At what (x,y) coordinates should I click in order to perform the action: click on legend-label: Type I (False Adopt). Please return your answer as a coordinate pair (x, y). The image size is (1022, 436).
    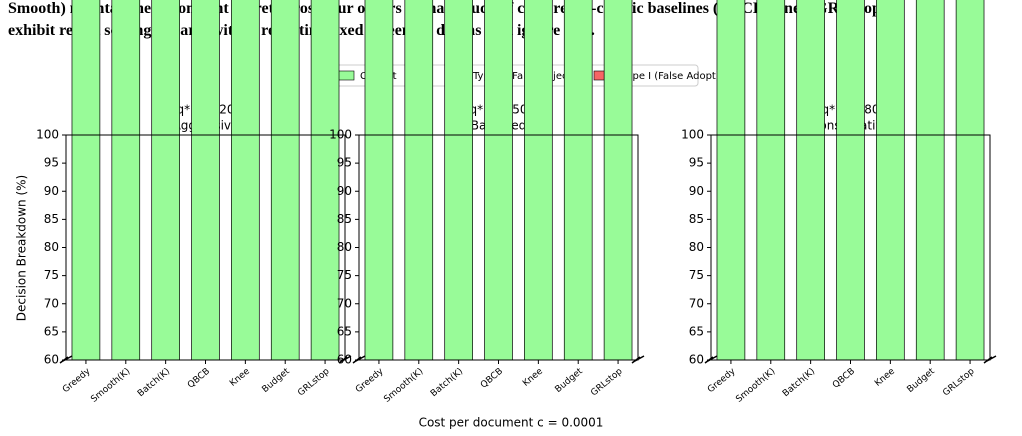
    Looking at the image, I should click on (670, 76).